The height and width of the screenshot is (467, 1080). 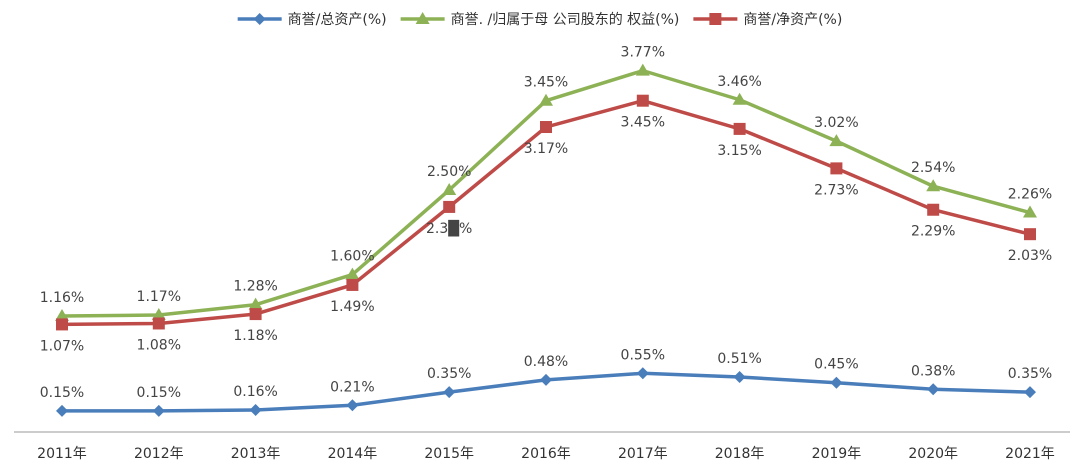 What do you see at coordinates (449, 228) in the screenshot?
I see `data-label: 2.3█%` at bounding box center [449, 228].